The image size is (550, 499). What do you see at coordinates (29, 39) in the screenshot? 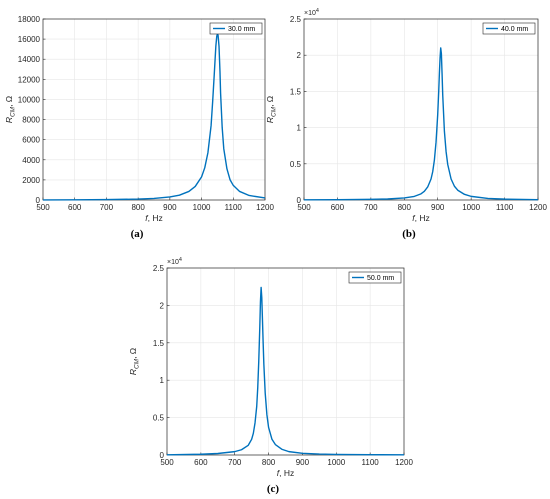
I see `y-tick-label: 16000` at bounding box center [29, 39].